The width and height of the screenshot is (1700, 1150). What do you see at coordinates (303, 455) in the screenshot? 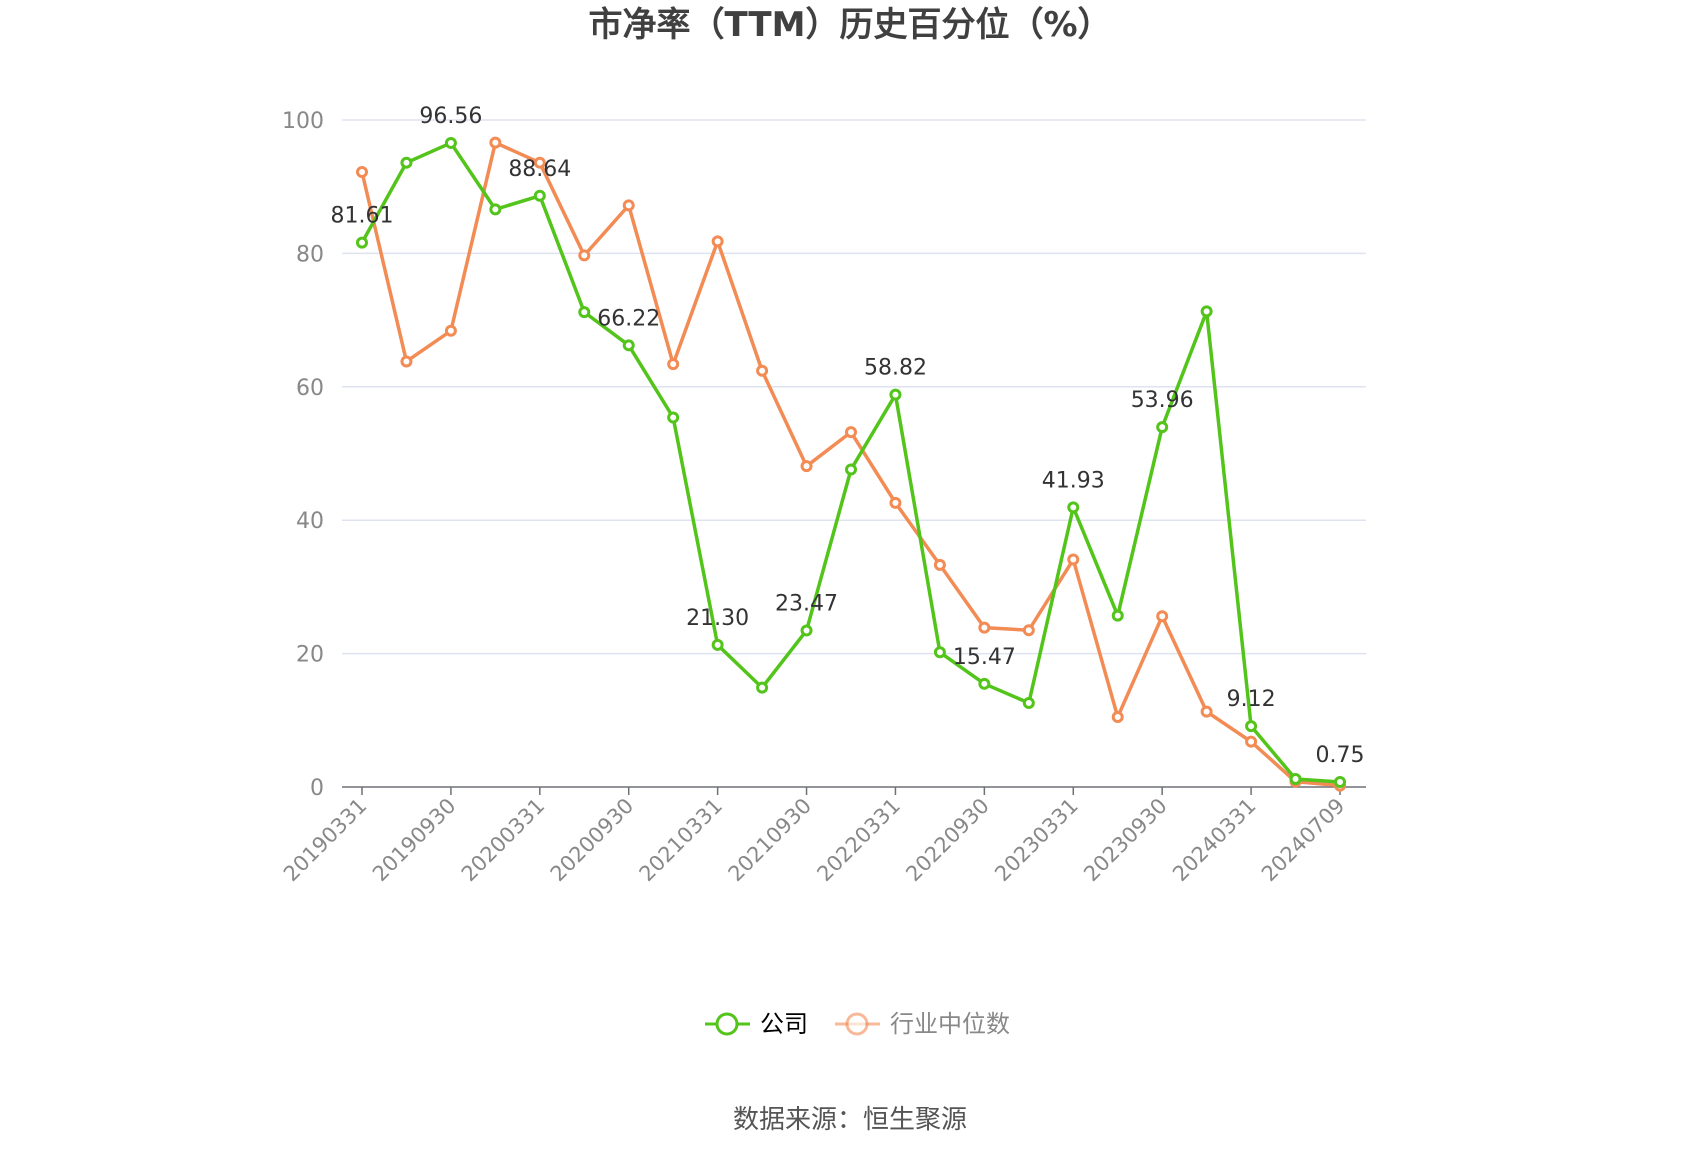
I see `y-axis: 0 20 40 60 80 100` at bounding box center [303, 455].